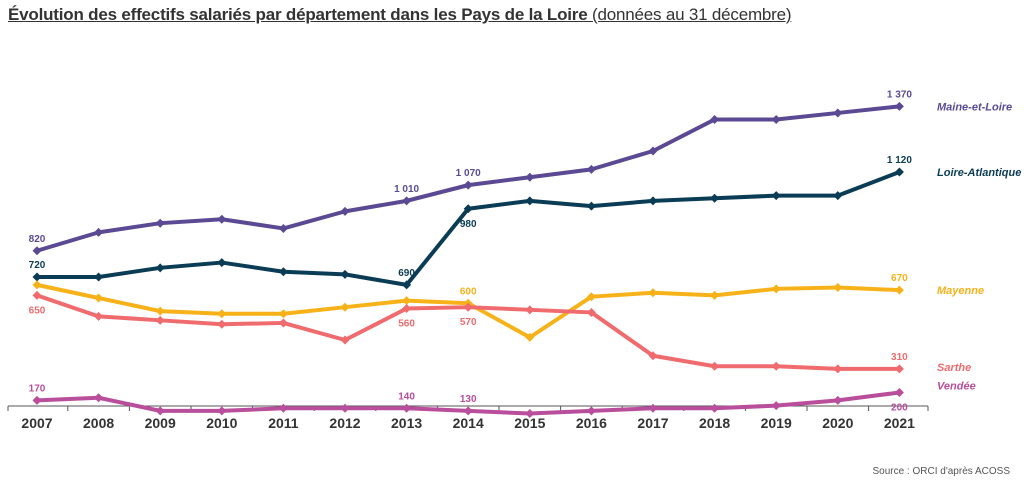 The height and width of the screenshot is (482, 1024). Describe the element at coordinates (692, 14) in the screenshot. I see `chart-title-sub: (données au 31 décembre)` at that location.